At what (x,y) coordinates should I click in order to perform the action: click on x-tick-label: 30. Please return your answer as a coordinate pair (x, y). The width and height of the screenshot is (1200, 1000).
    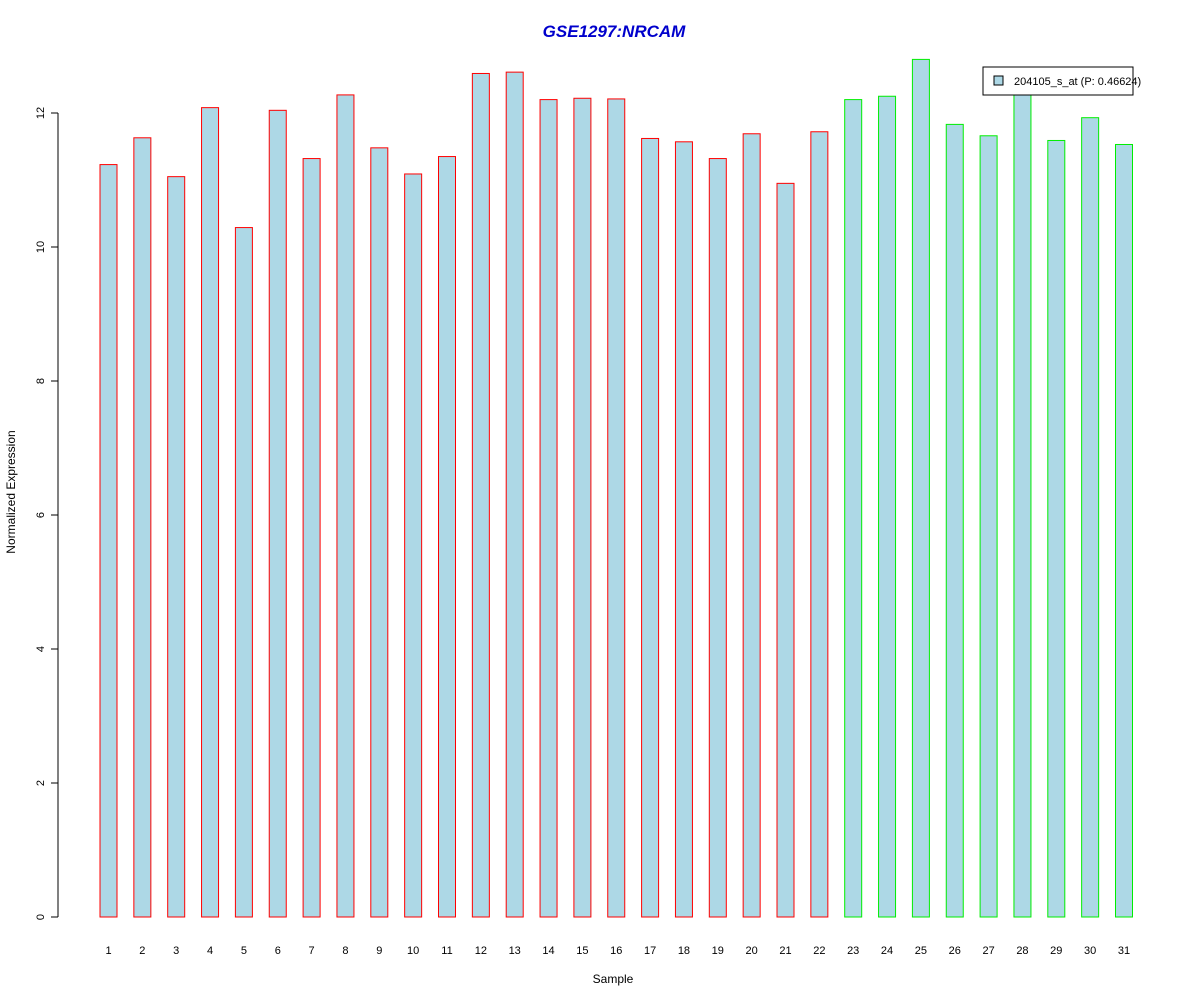
    Looking at the image, I should click on (1090, 951).